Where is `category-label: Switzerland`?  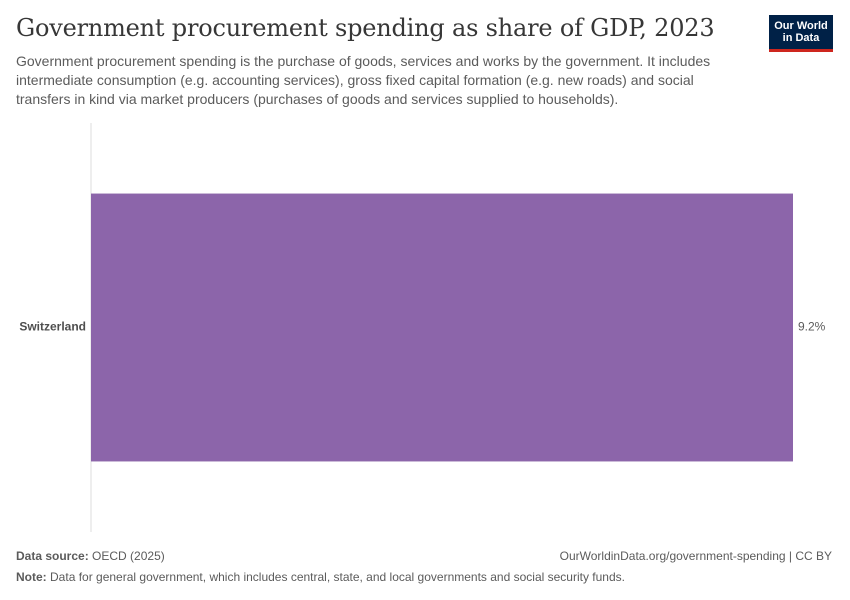 category-label: Switzerland is located at coordinates (52, 327).